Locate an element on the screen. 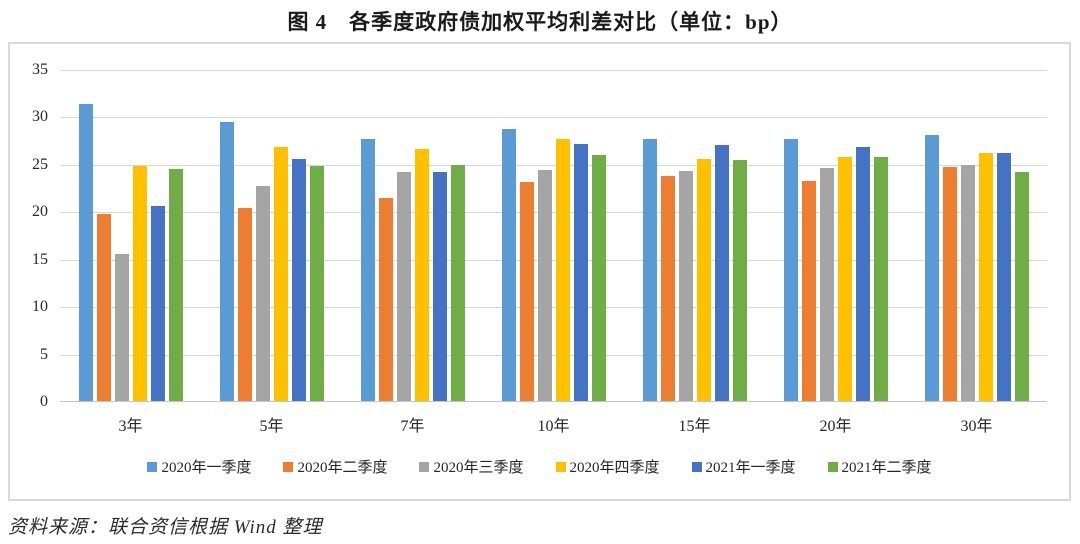  bar-2021年二季度-20年 is located at coordinates (880, 279).